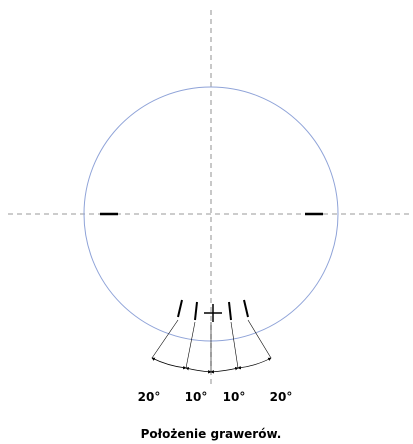 The height and width of the screenshot is (444, 413). I want to click on engravings, so click(213, 310).